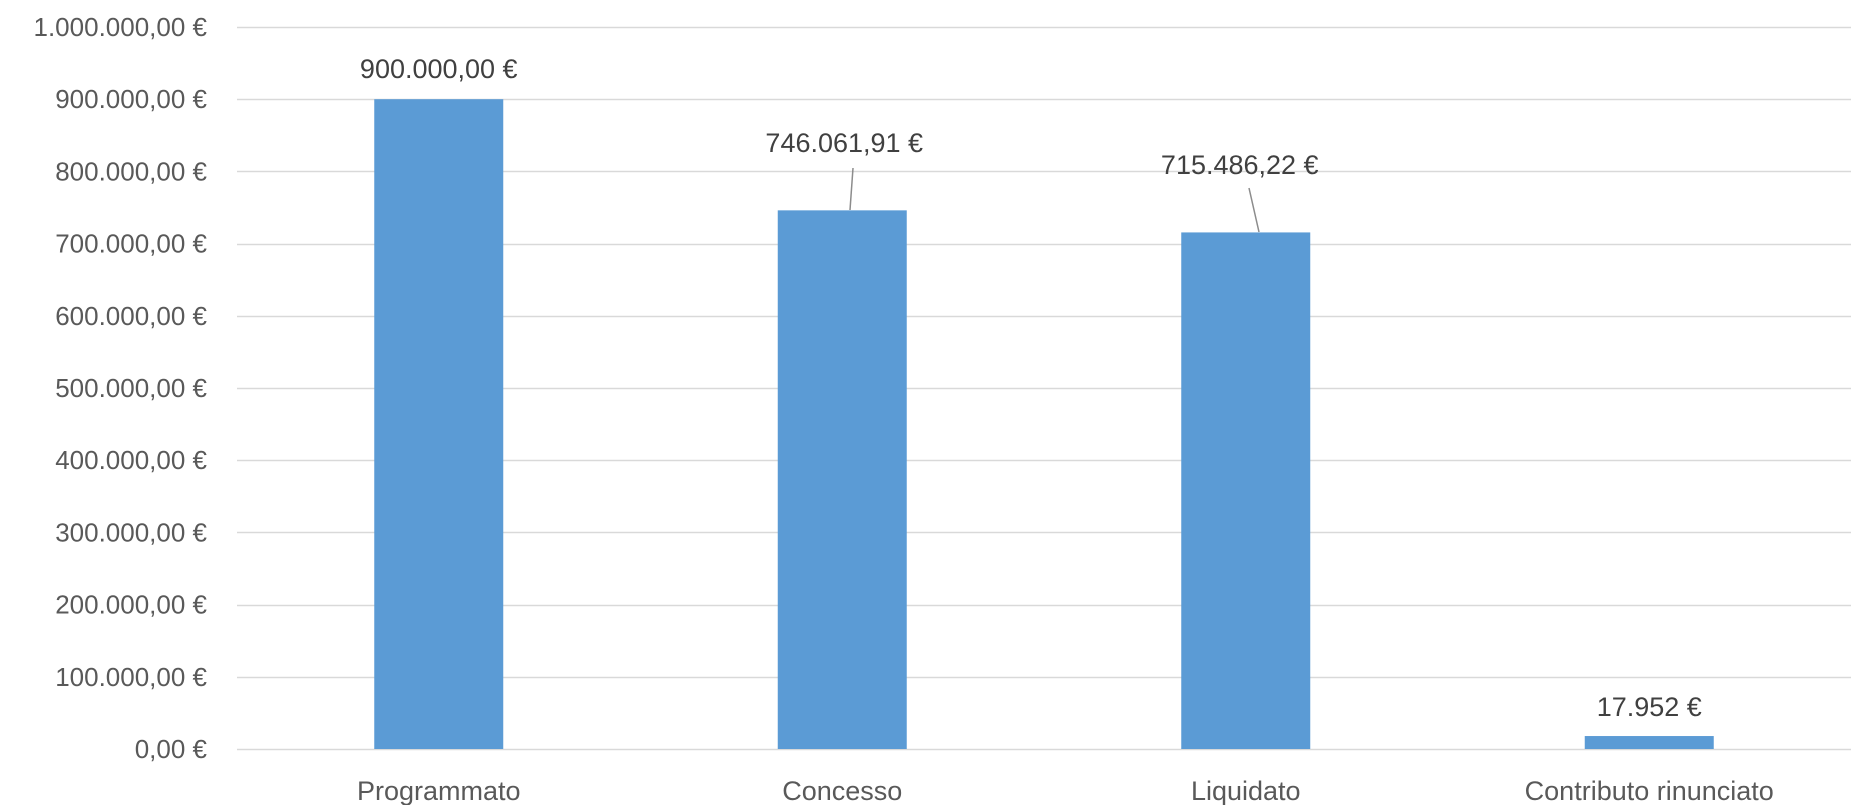  Describe the element at coordinates (131, 532) in the screenshot. I see `y-tick-label: 300.000,00 €` at that location.